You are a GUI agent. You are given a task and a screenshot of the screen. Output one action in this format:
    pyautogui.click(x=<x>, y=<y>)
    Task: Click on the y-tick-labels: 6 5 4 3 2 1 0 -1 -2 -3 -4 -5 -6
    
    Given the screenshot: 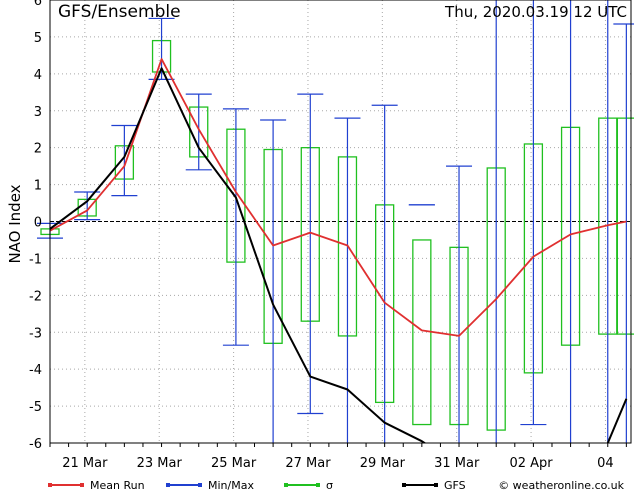 What is the action you would take?
    pyautogui.click(x=35, y=226)
    